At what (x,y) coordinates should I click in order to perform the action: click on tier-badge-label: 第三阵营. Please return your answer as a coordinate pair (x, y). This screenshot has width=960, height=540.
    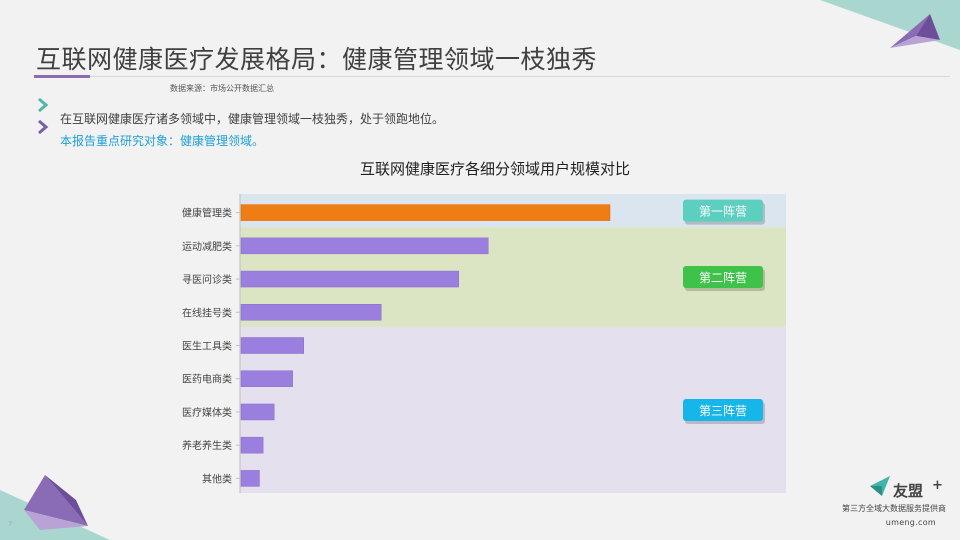
    Looking at the image, I should click on (723, 411).